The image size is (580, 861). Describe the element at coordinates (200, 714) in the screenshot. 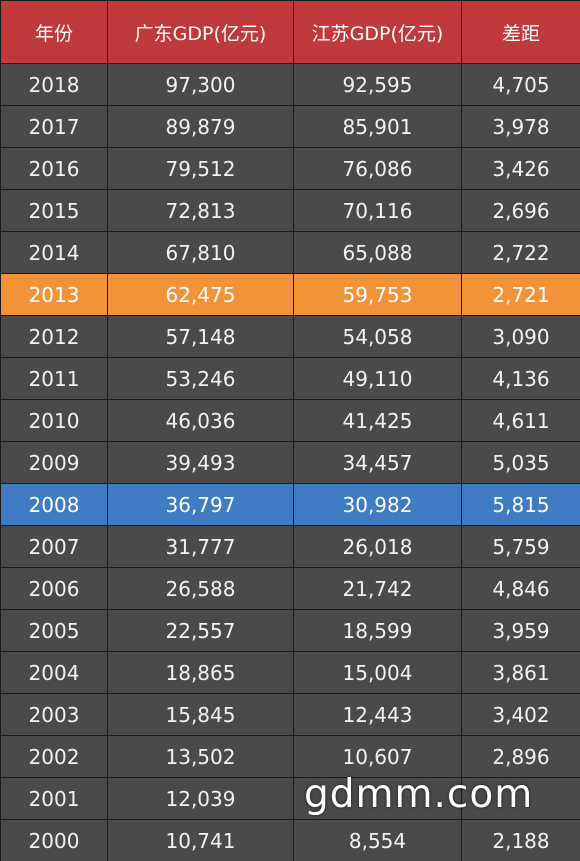

I see `cell-guangdong-gdp: 15,845` at that location.